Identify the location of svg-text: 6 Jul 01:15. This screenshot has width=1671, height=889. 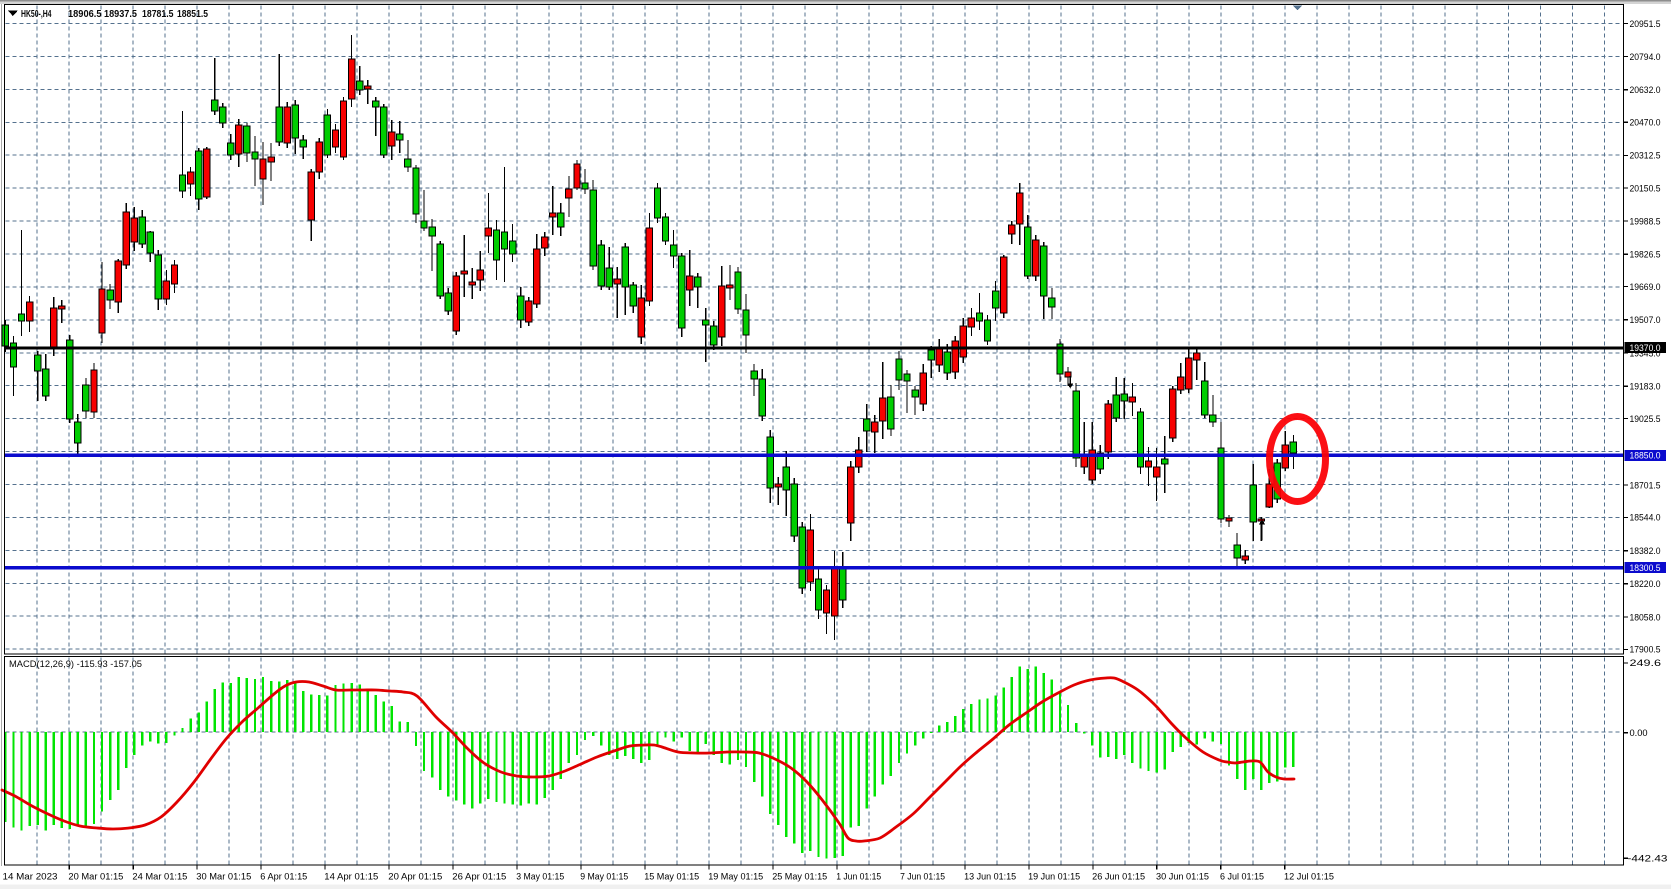
(1242, 877).